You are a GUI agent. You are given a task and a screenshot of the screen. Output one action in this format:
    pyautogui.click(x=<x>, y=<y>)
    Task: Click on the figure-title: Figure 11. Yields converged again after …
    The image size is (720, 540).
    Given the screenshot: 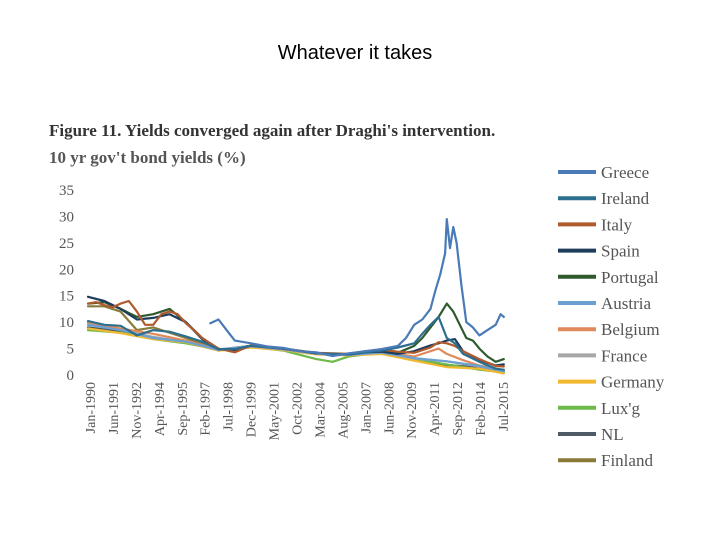 What is the action you would take?
    pyautogui.click(x=272, y=130)
    